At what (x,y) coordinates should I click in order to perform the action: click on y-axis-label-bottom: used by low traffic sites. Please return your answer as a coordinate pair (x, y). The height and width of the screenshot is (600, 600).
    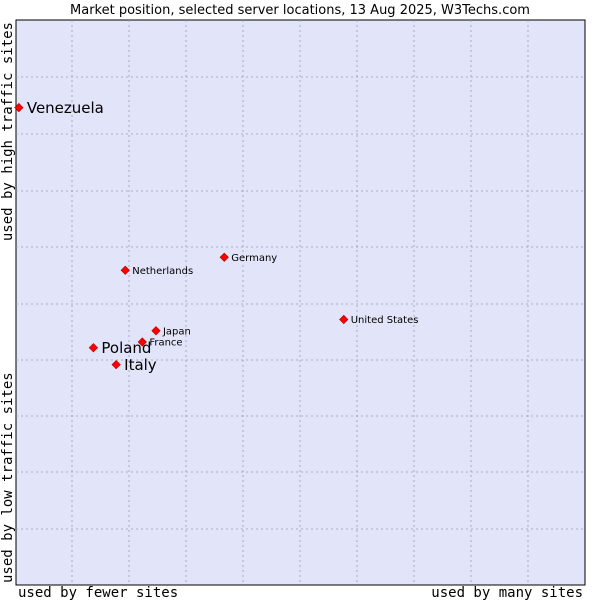
    Looking at the image, I should click on (8, 477).